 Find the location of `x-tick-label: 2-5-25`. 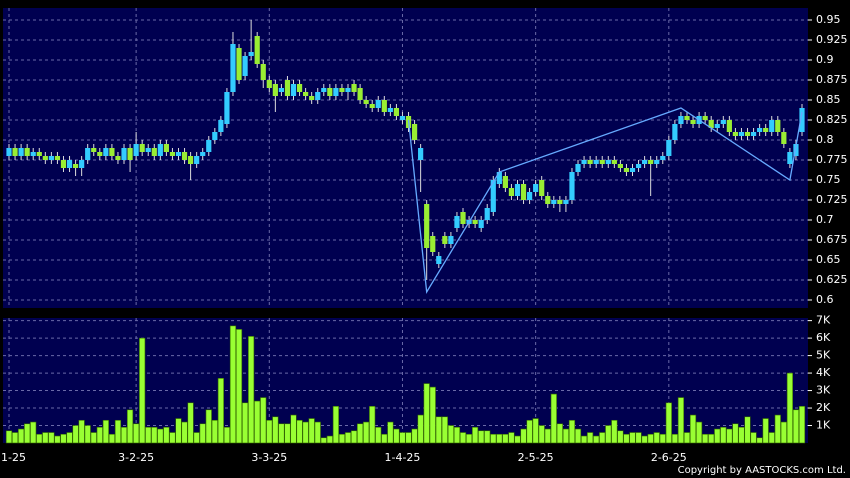

x-tick-label: 2-5-25 is located at coordinates (536, 457).